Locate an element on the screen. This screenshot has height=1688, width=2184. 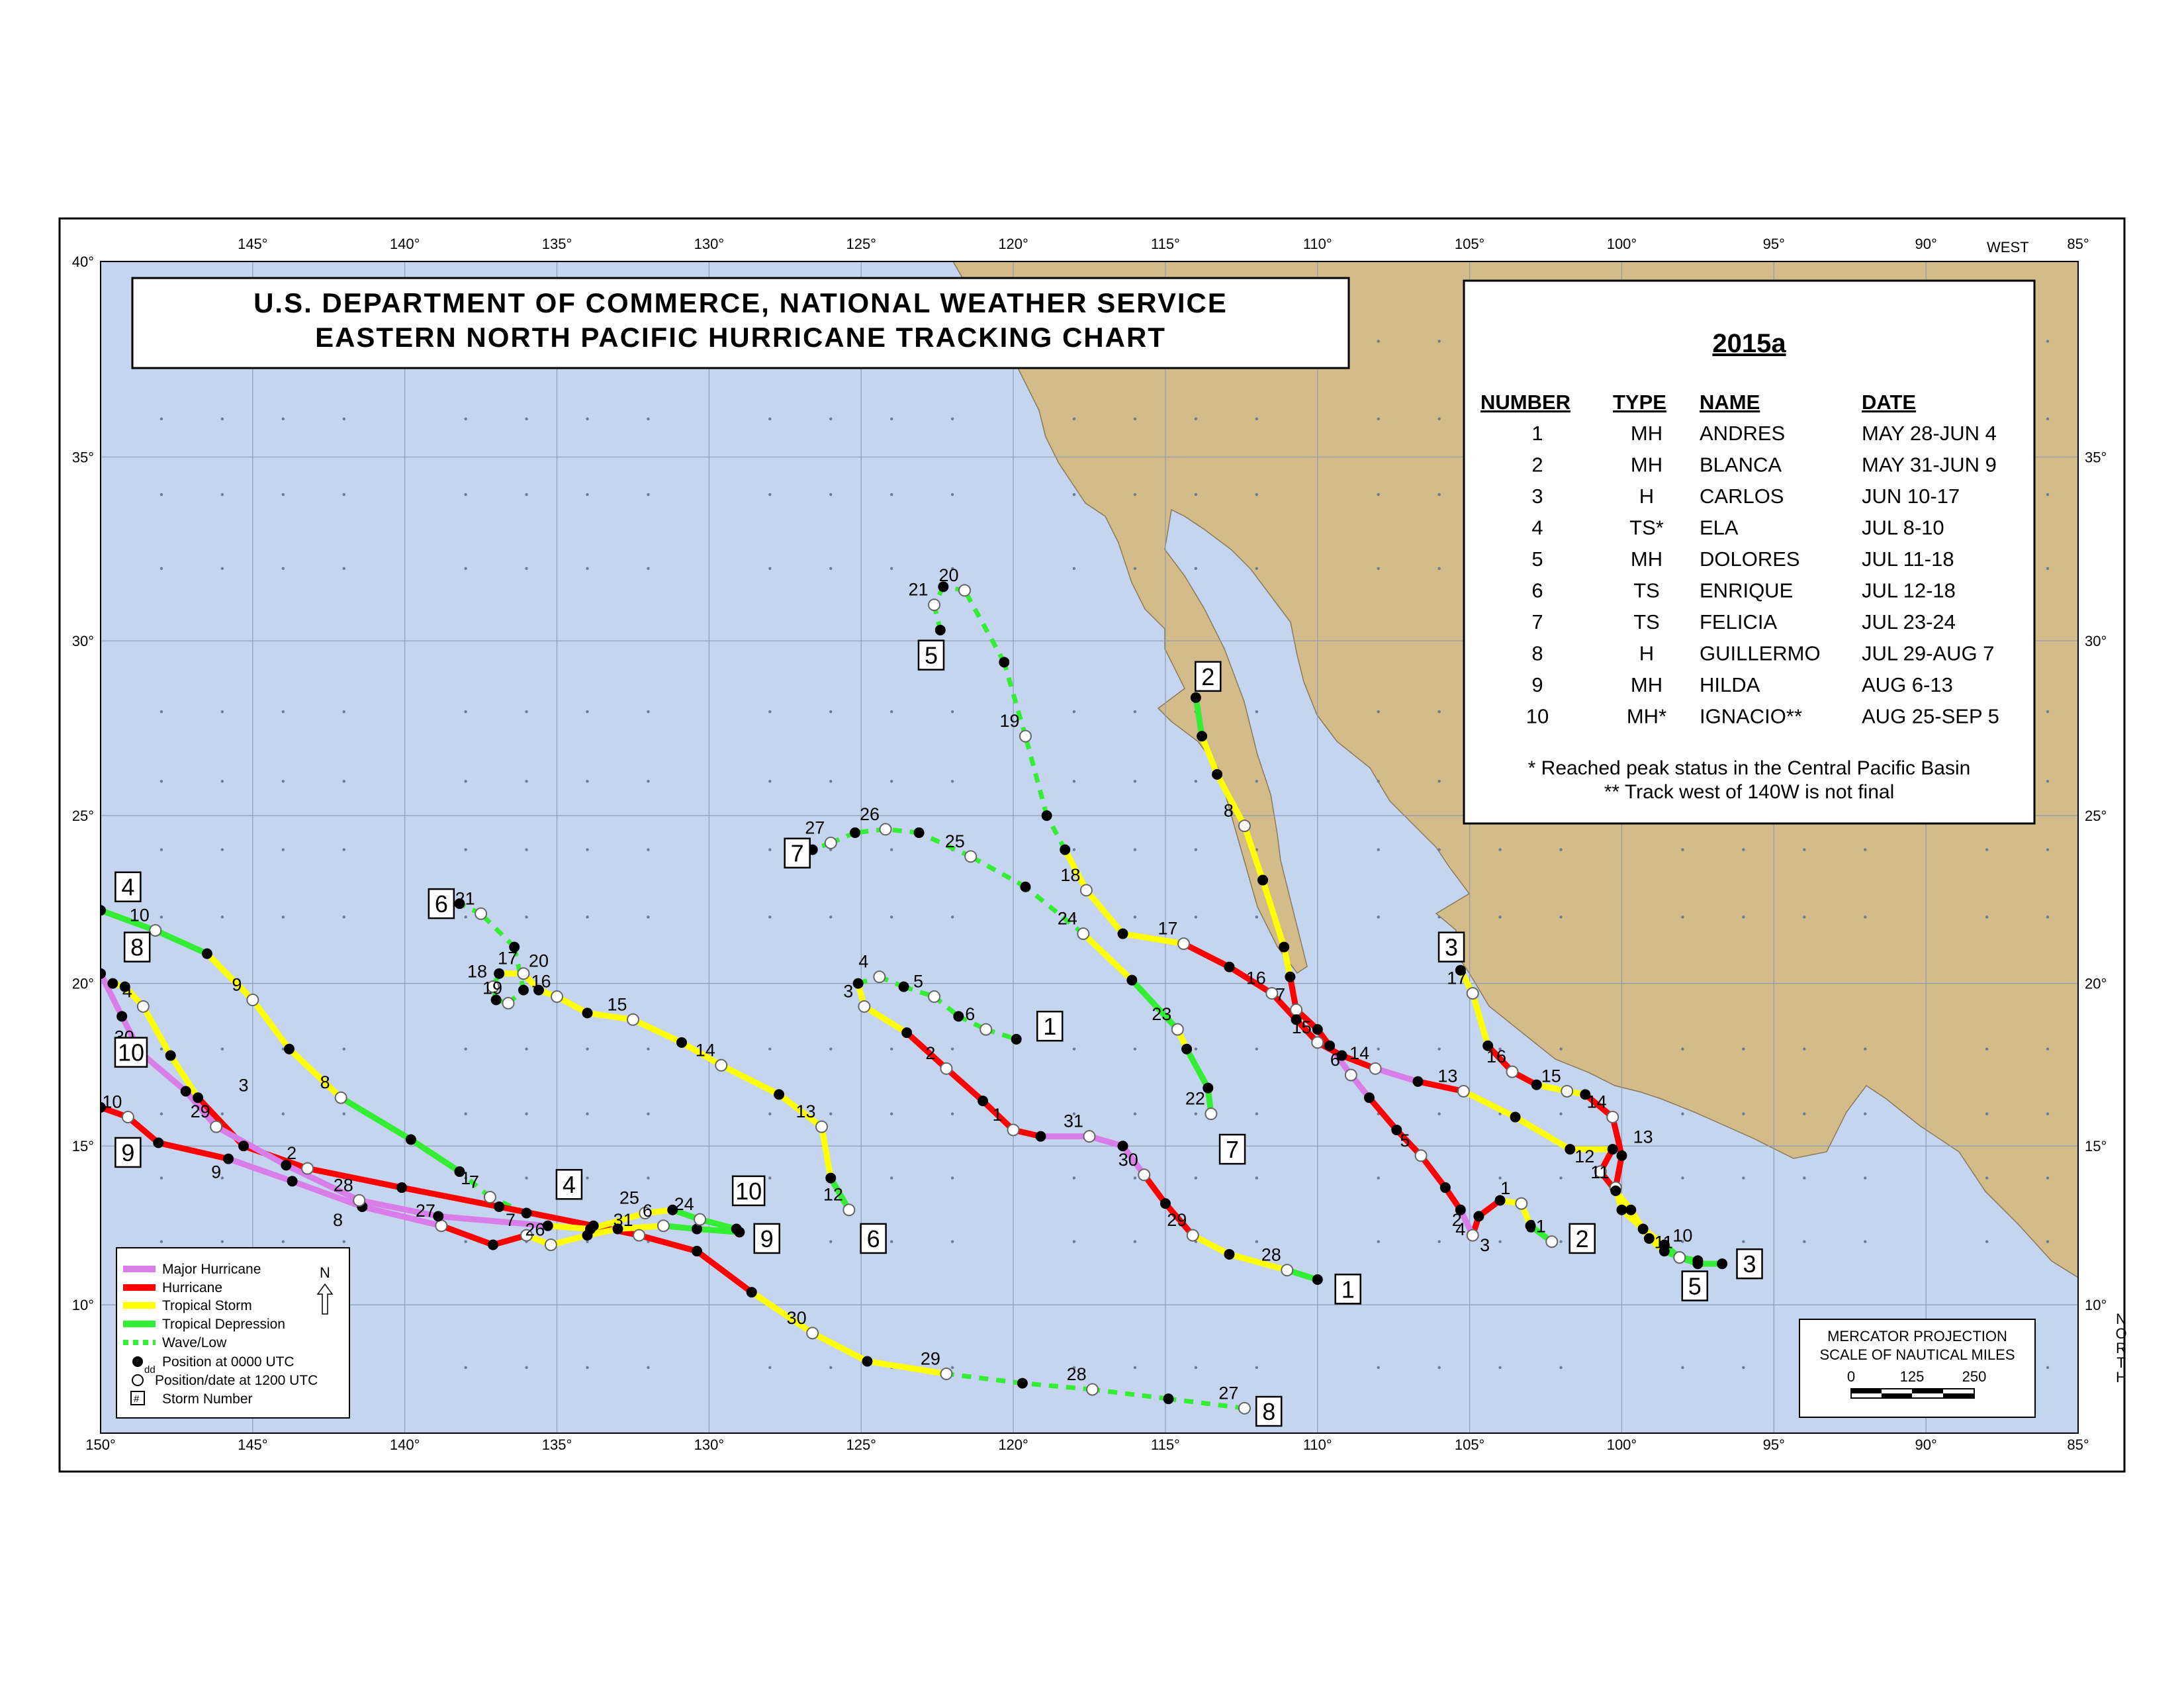
date-label: 12 is located at coordinates (833, 1195).